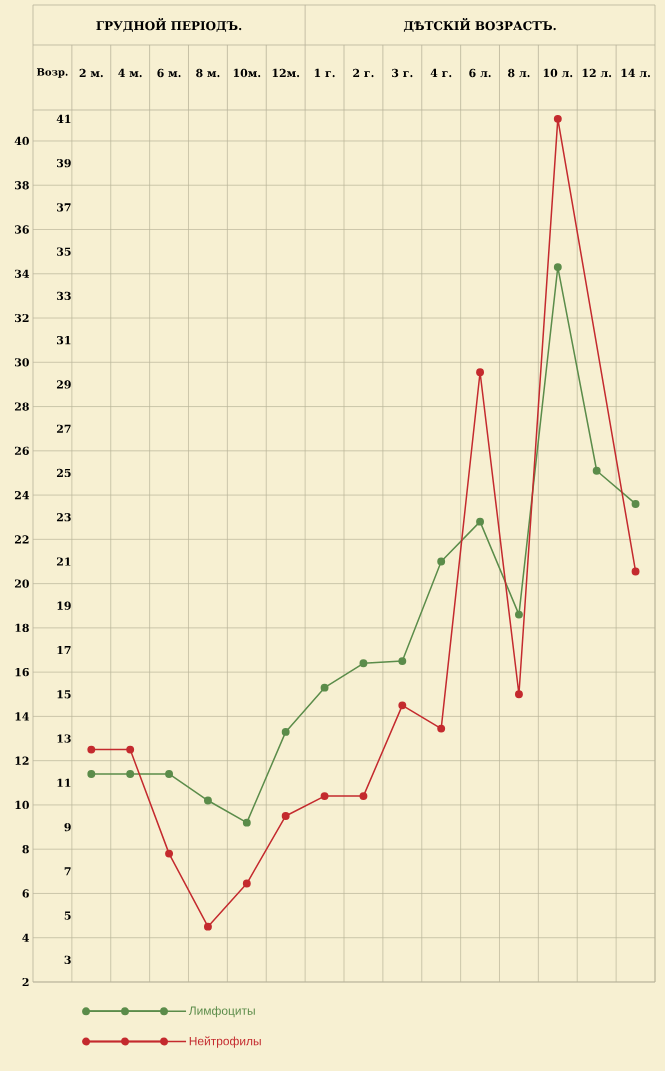 This screenshot has width=665, height=1071. I want to click on x-axis-title: Возр., so click(52, 73).